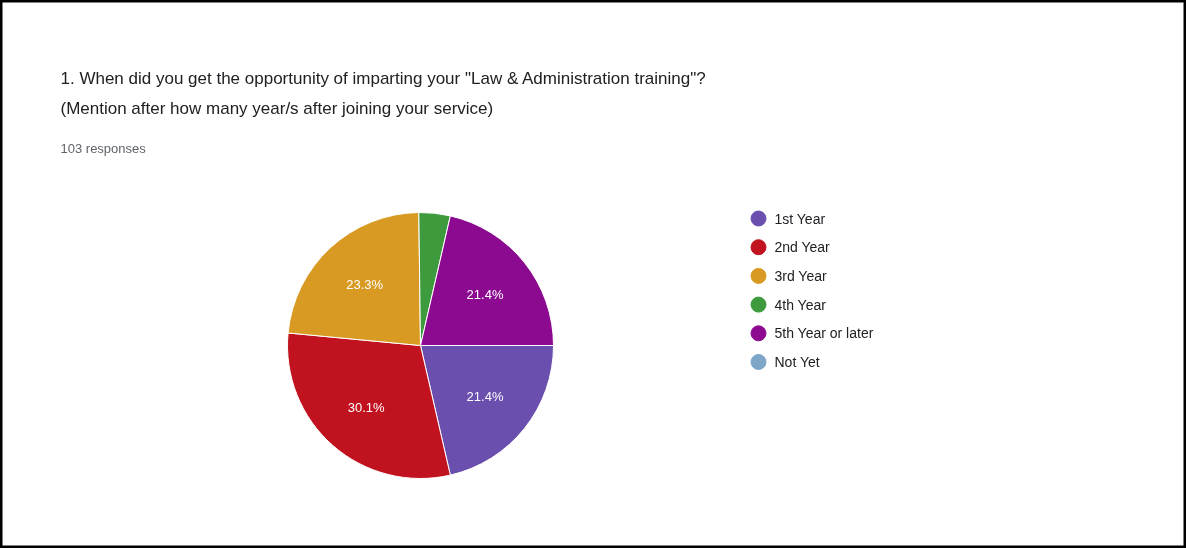  I want to click on legend-label: 5th Year or later, so click(824, 333).